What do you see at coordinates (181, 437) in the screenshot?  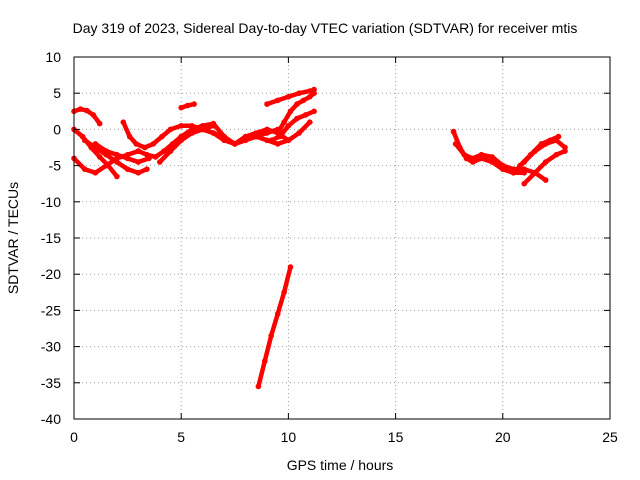 I see `x-tick-label: 5` at bounding box center [181, 437].